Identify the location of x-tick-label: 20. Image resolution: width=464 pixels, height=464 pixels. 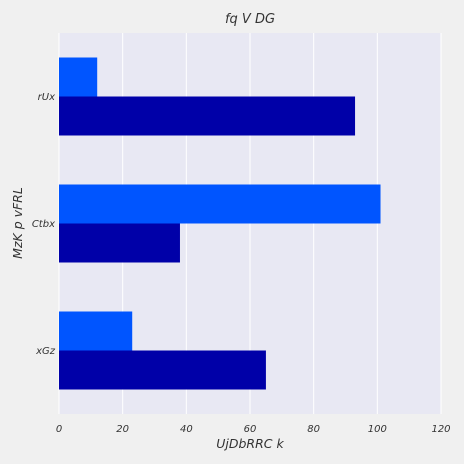
(122, 429).